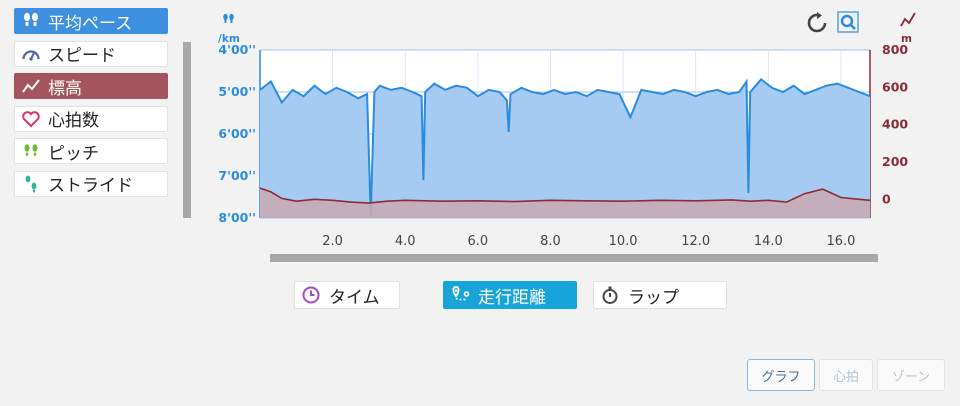  I want to click on metric-item-elevation: 標高, so click(91, 86).